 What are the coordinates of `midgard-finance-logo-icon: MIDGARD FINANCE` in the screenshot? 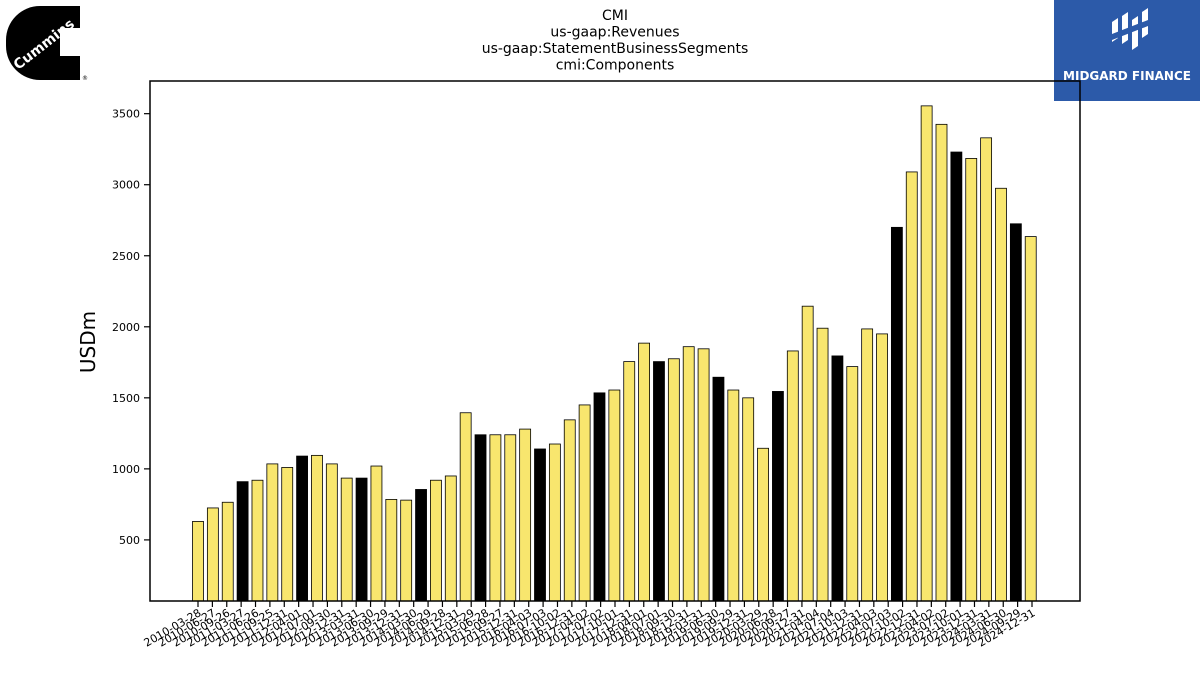 It's located at (1127, 50).